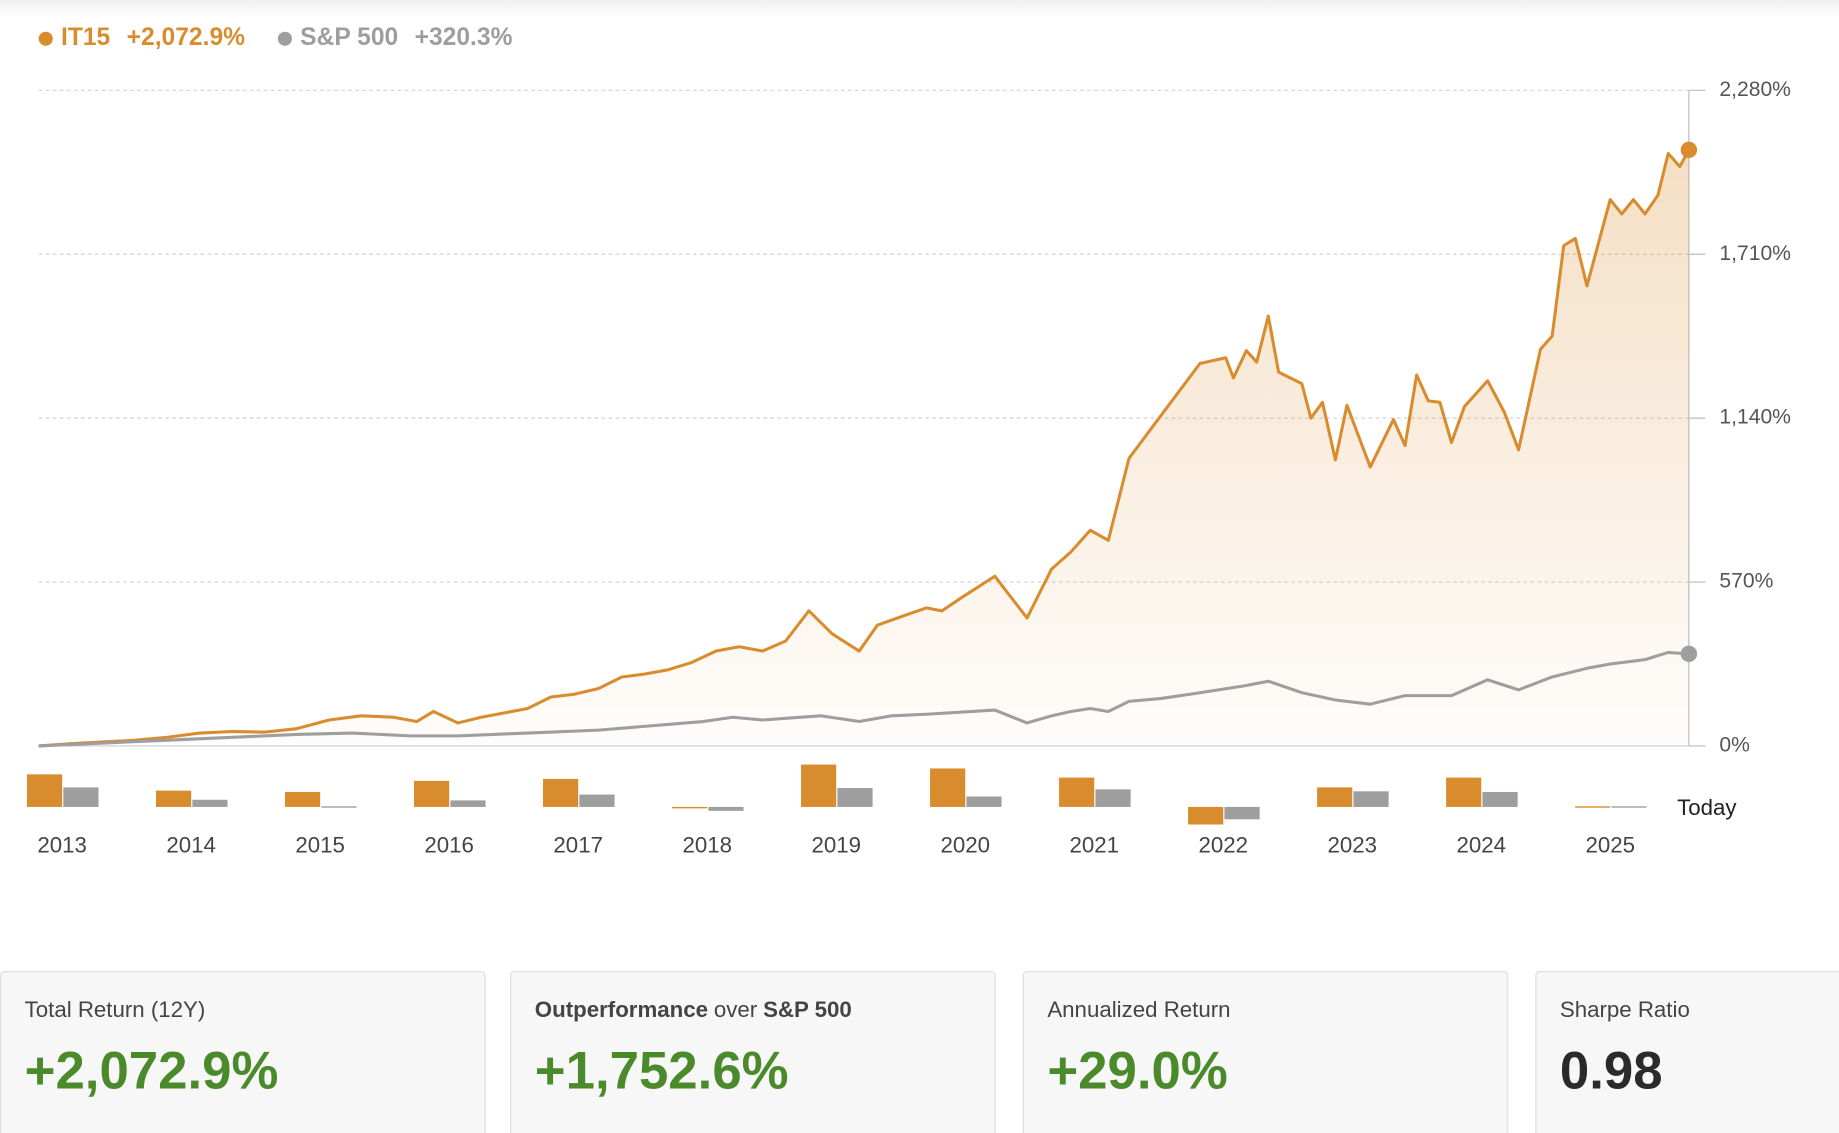 This screenshot has width=1839, height=1133. I want to click on x-tick-label: 2014, so click(191, 845).